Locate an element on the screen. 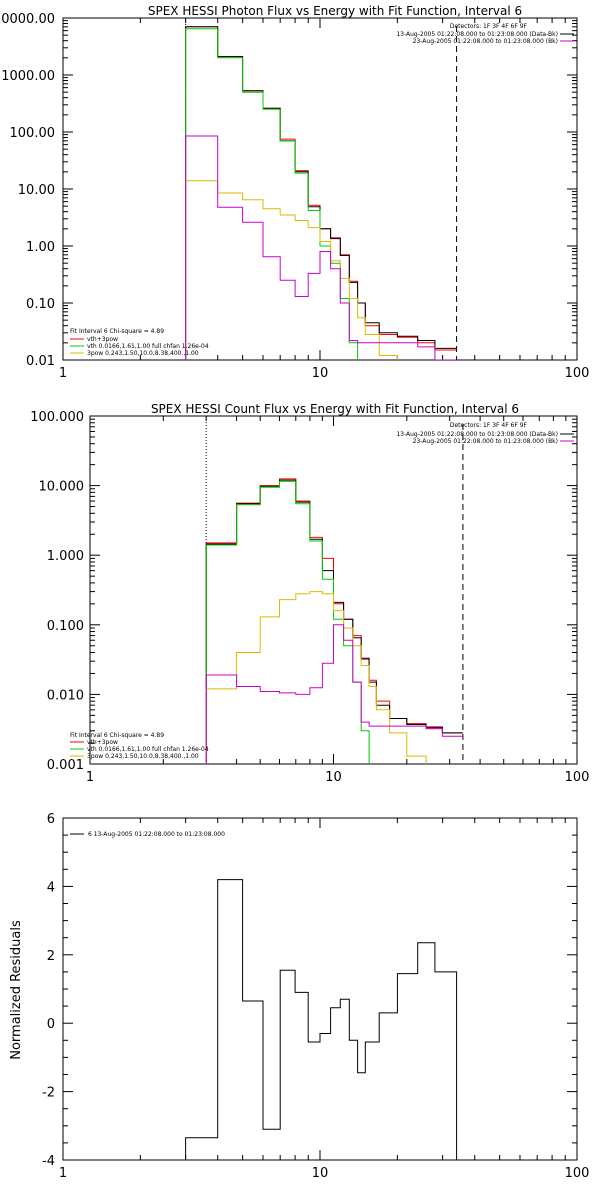  y-tick-label: 100.000 is located at coordinates (57, 417).